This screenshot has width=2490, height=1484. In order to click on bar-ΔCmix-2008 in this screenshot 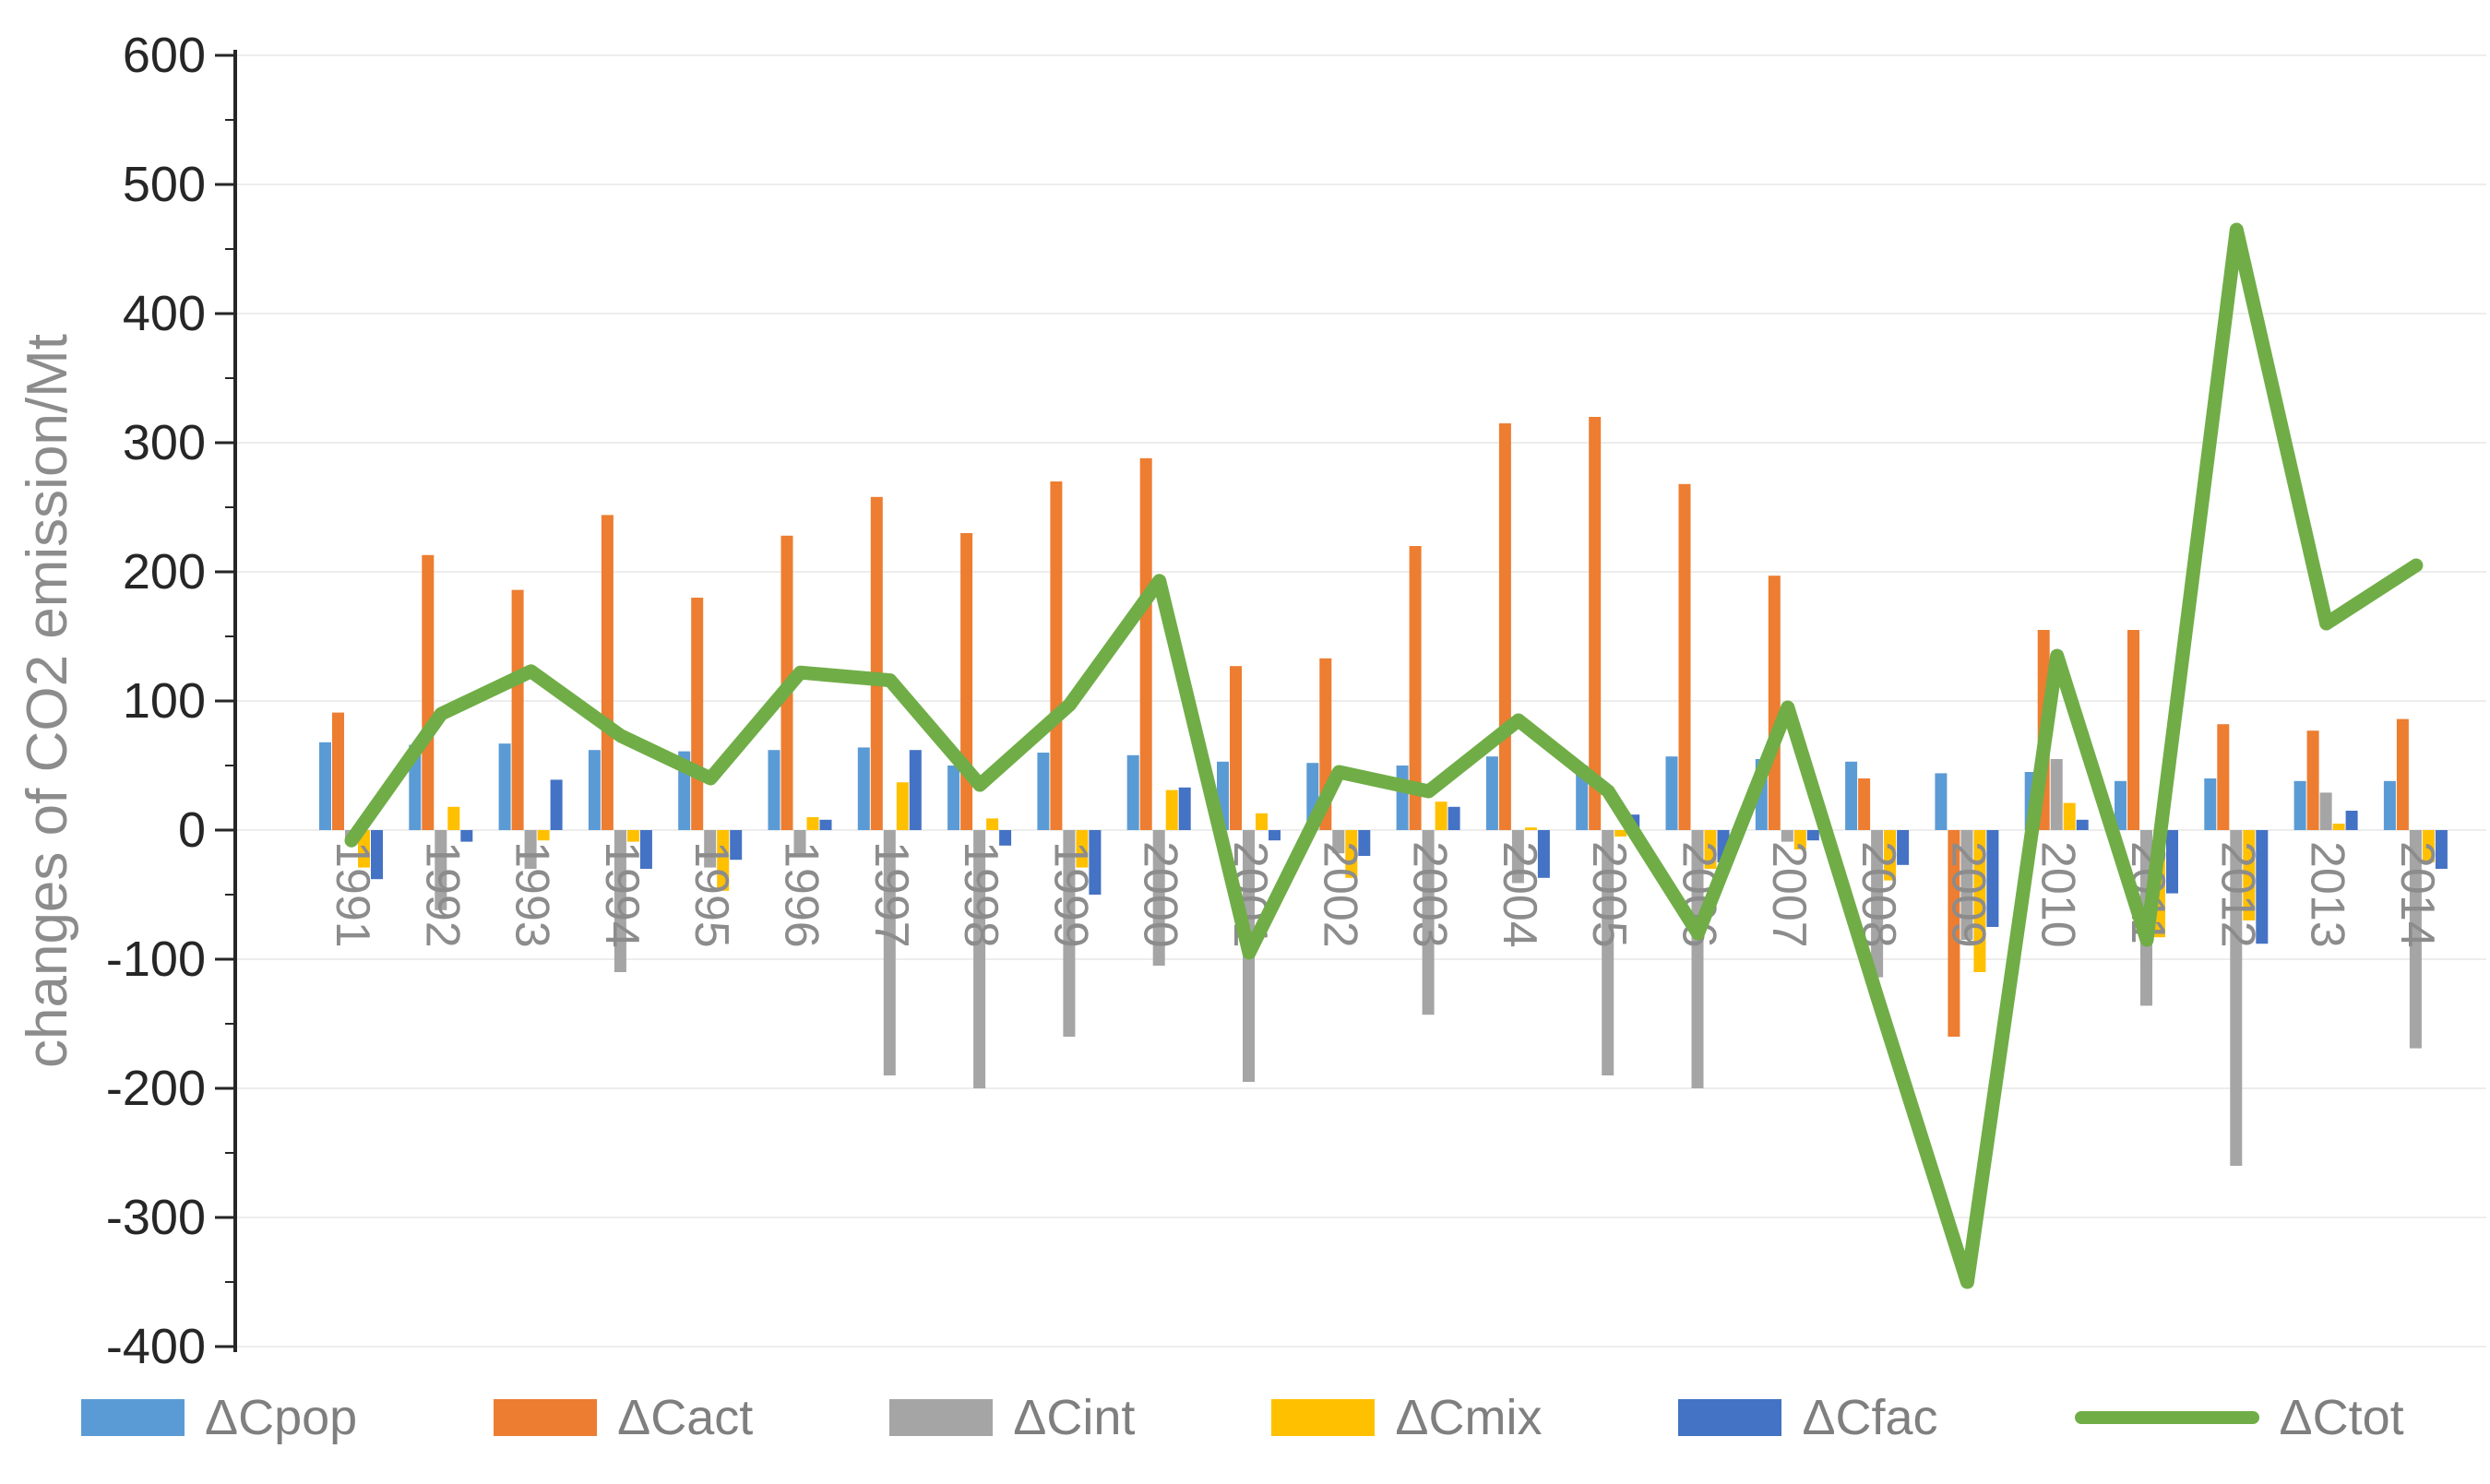, I will do `click(1890, 855)`.